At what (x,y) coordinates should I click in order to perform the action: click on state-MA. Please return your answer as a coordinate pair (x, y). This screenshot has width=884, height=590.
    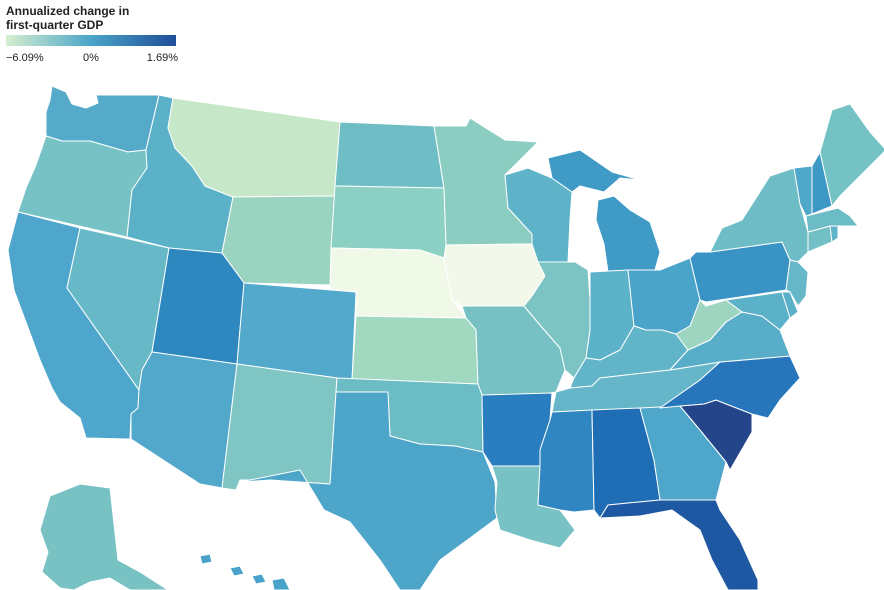
    Looking at the image, I should click on (832, 220).